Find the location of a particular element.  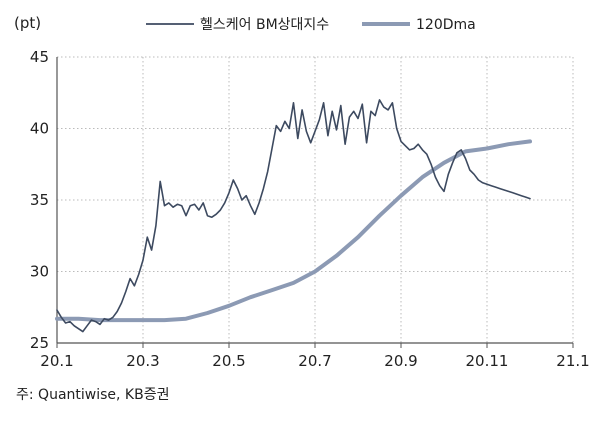

x-tick-label: 21.1 is located at coordinates (572, 361).